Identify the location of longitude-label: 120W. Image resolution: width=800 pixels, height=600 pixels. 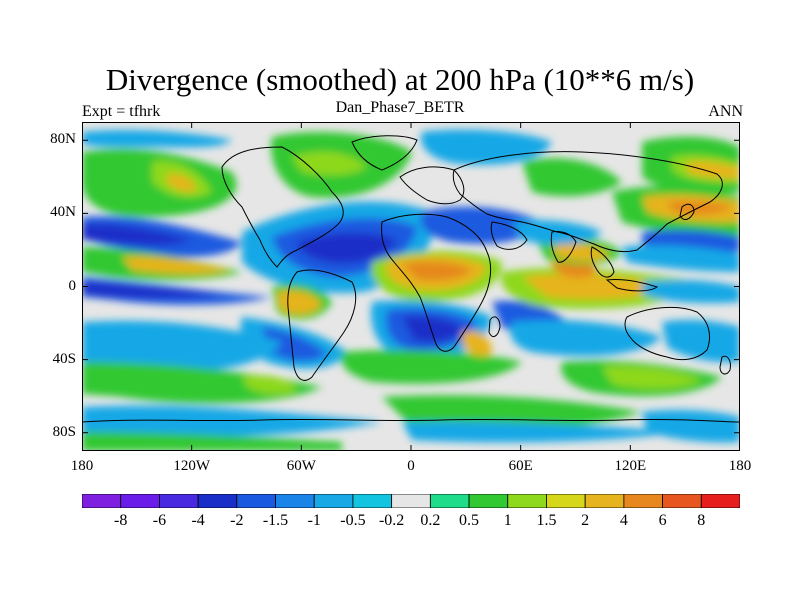
(191, 466).